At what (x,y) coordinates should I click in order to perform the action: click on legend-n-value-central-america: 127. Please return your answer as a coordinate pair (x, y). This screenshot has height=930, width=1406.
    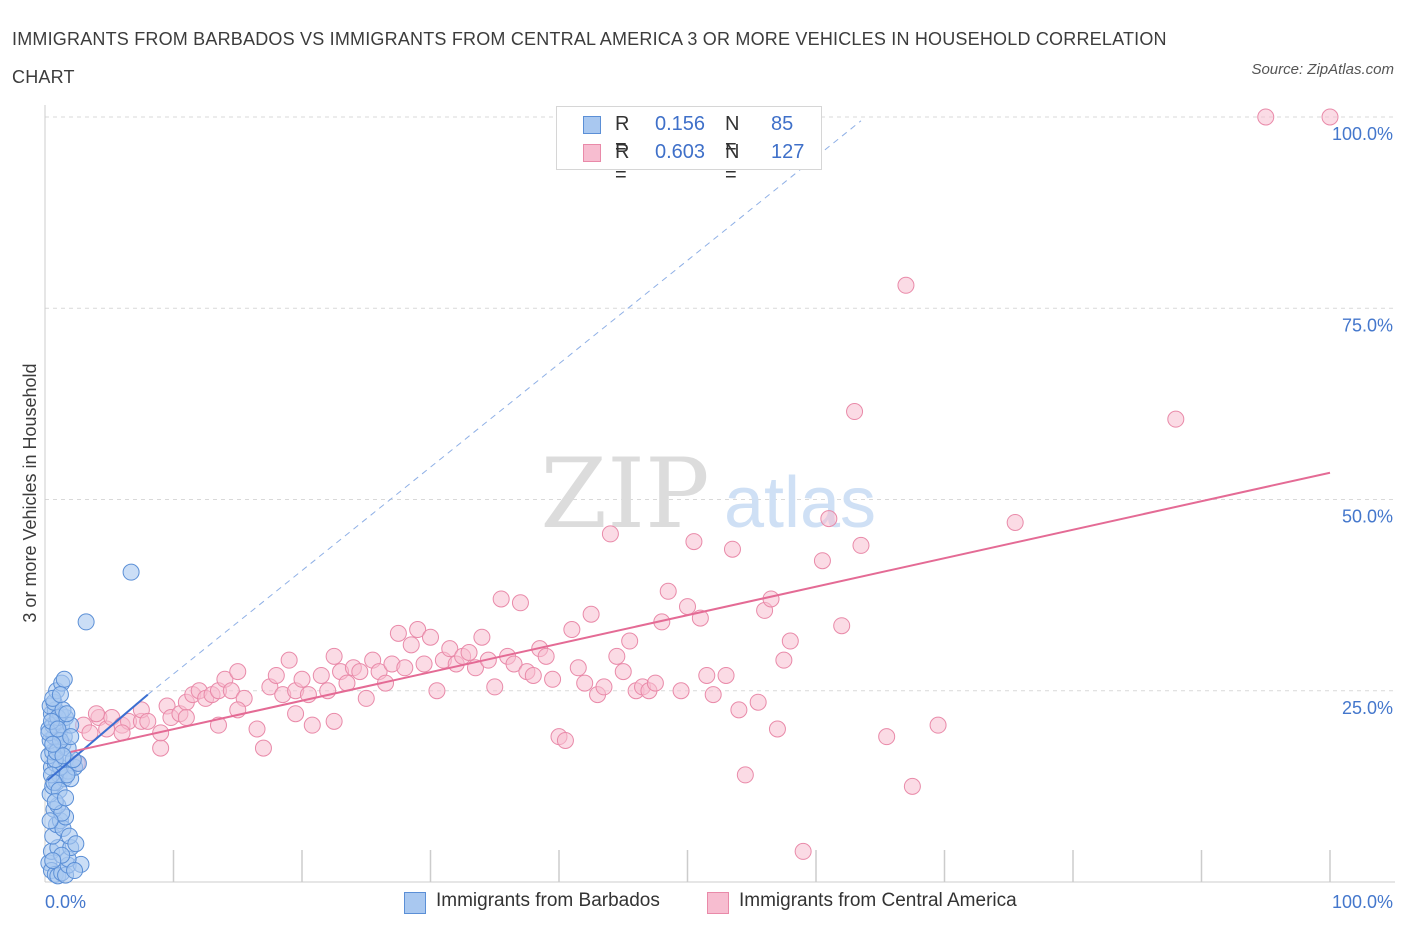
    Looking at the image, I should click on (788, 152).